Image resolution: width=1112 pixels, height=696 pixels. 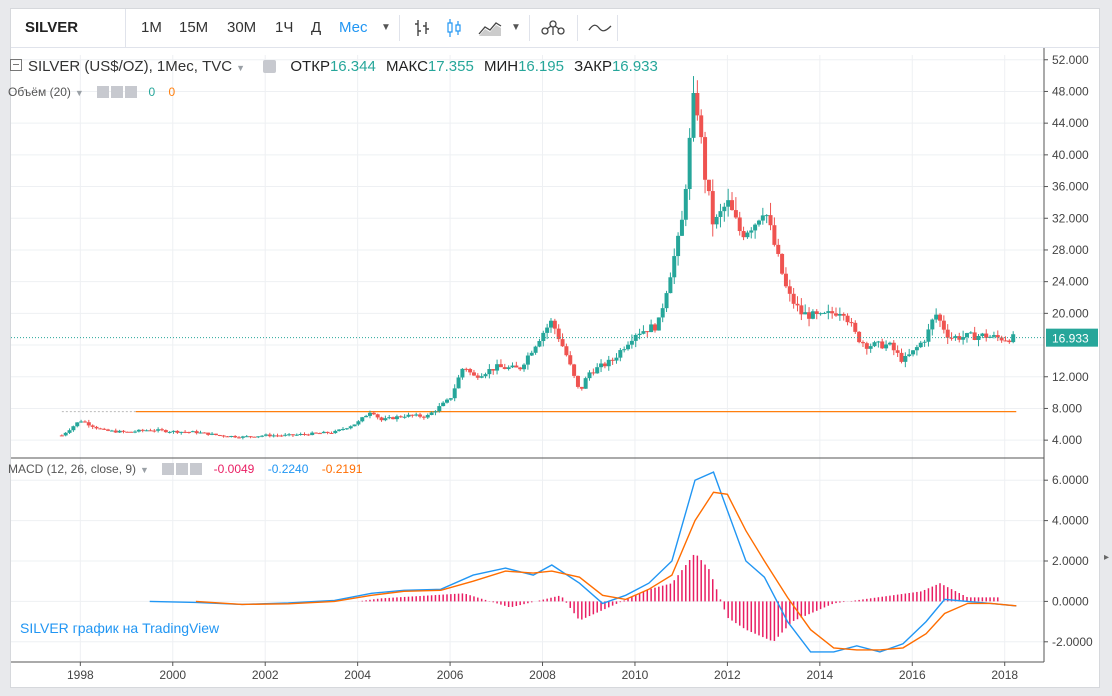 What do you see at coordinates (353, 27) in the screenshot?
I see `interval-month: Мес` at bounding box center [353, 27].